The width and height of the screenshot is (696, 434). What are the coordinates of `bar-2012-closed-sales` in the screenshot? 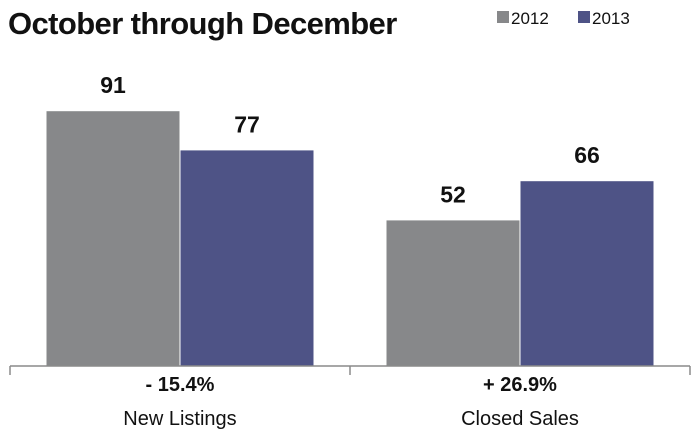 It's located at (453, 293).